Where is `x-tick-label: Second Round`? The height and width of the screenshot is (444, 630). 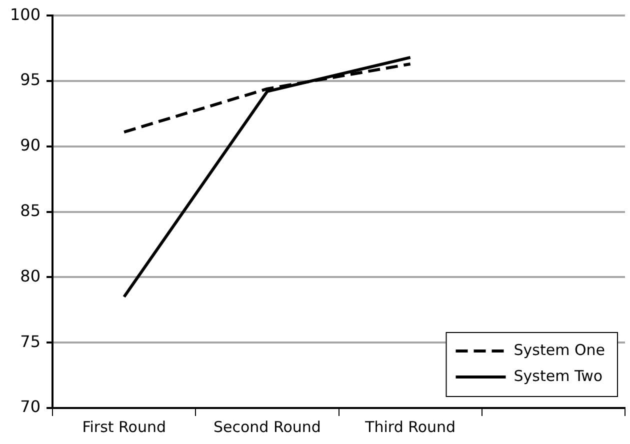
x-tick-label: Second Round is located at coordinates (267, 427).